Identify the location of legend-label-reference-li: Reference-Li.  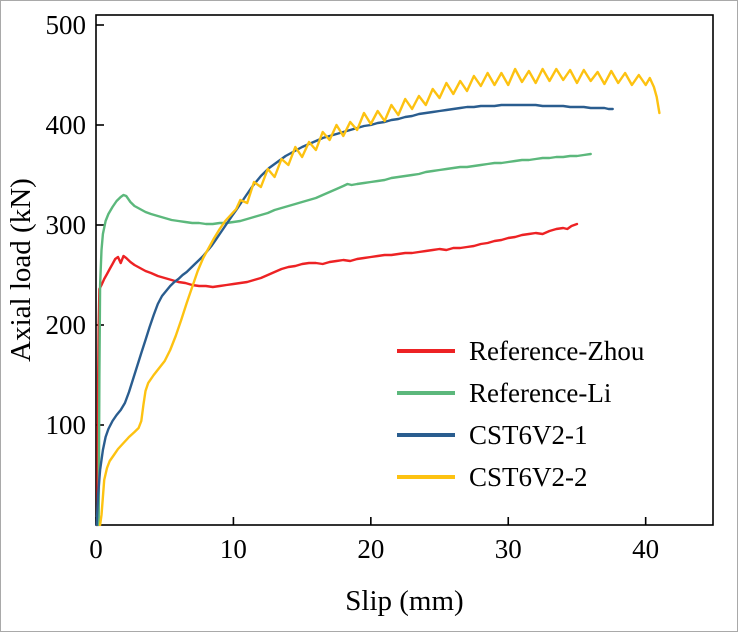
(540, 392).